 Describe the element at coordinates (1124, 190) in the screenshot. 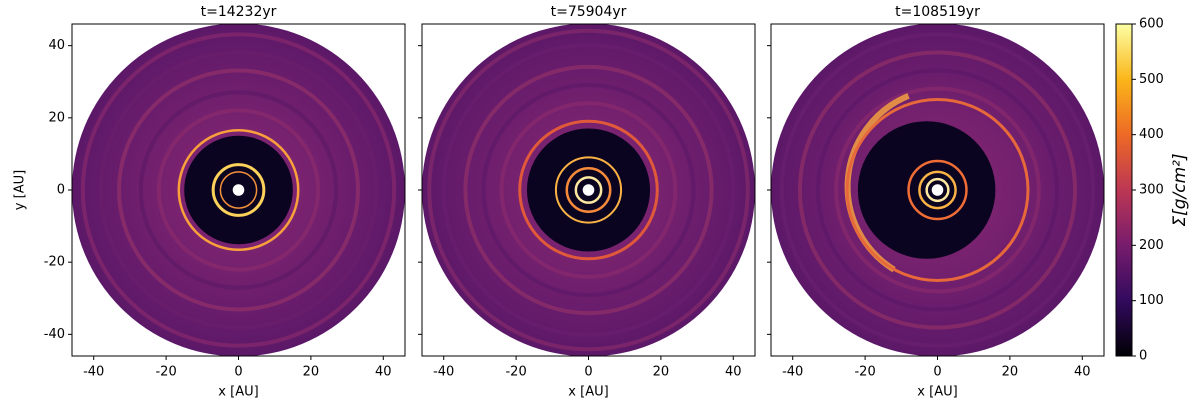

I see `colorbar` at that location.